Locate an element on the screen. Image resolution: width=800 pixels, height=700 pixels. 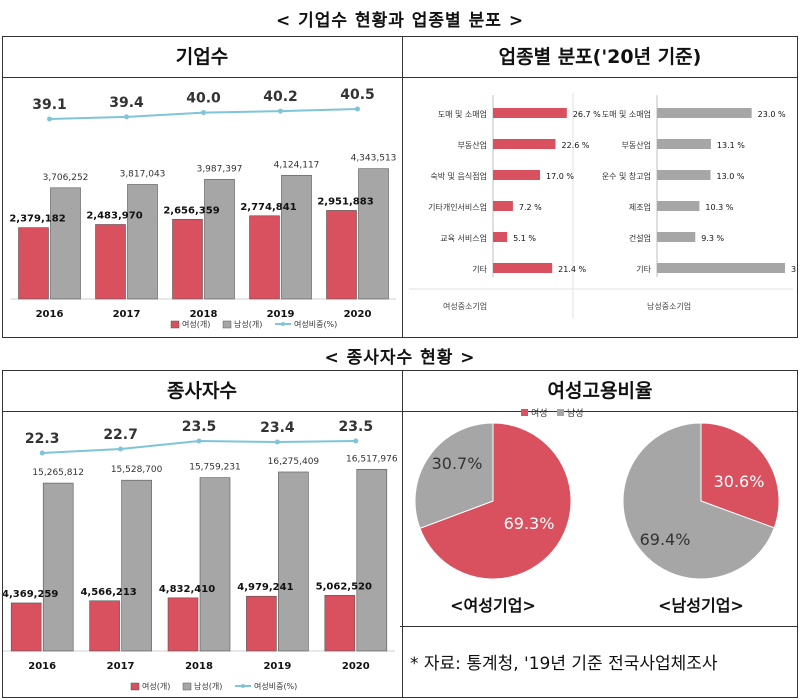
employee-chart-title: 종사자수 is located at coordinates (202, 391).